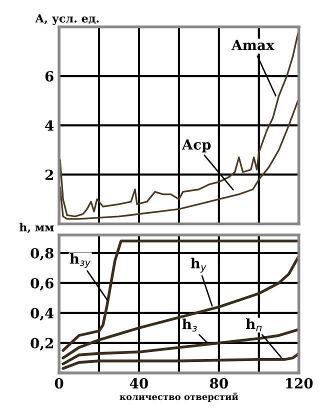 This screenshot has height=413, width=321. I want to click on annotation: Amax, so click(252, 45).